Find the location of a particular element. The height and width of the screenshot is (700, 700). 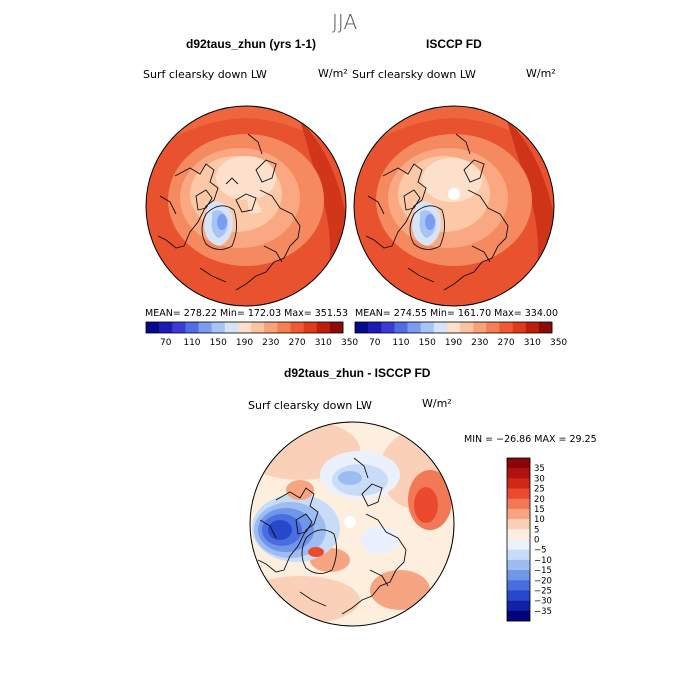

right-colorbar-frame is located at coordinates (453, 327).